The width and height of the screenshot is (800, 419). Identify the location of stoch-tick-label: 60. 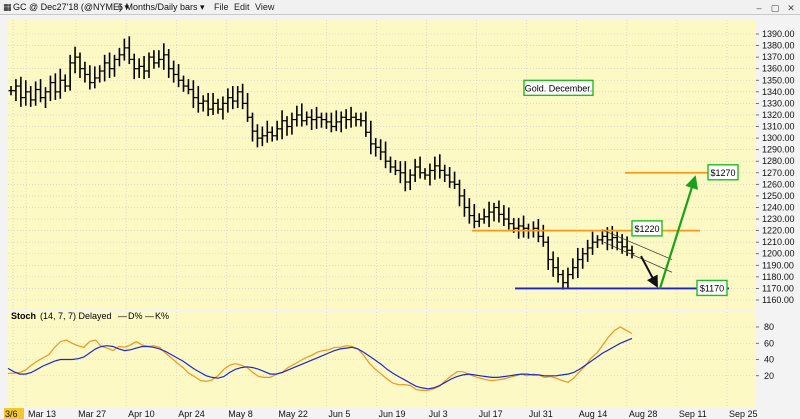
(769, 343).